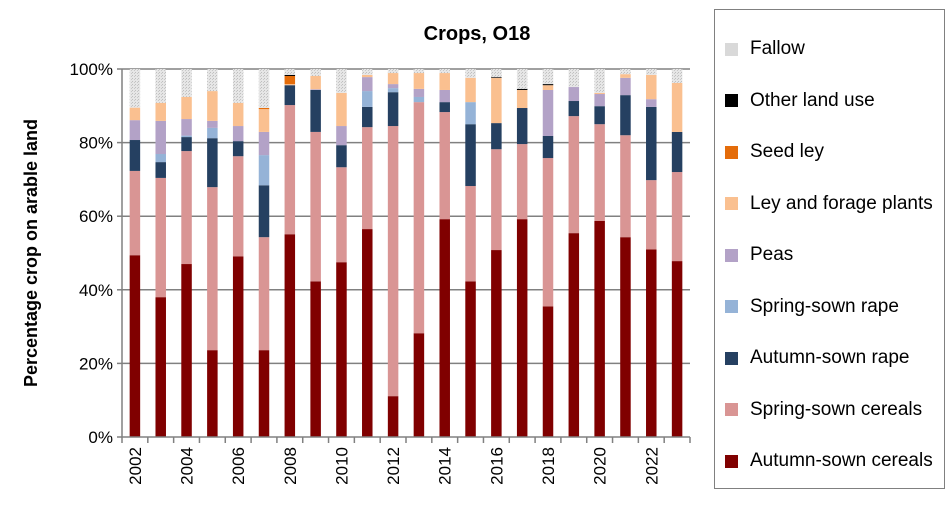 The width and height of the screenshot is (950, 521). I want to click on bar-segment-autumn-sown-cereals-2011, so click(367, 333).